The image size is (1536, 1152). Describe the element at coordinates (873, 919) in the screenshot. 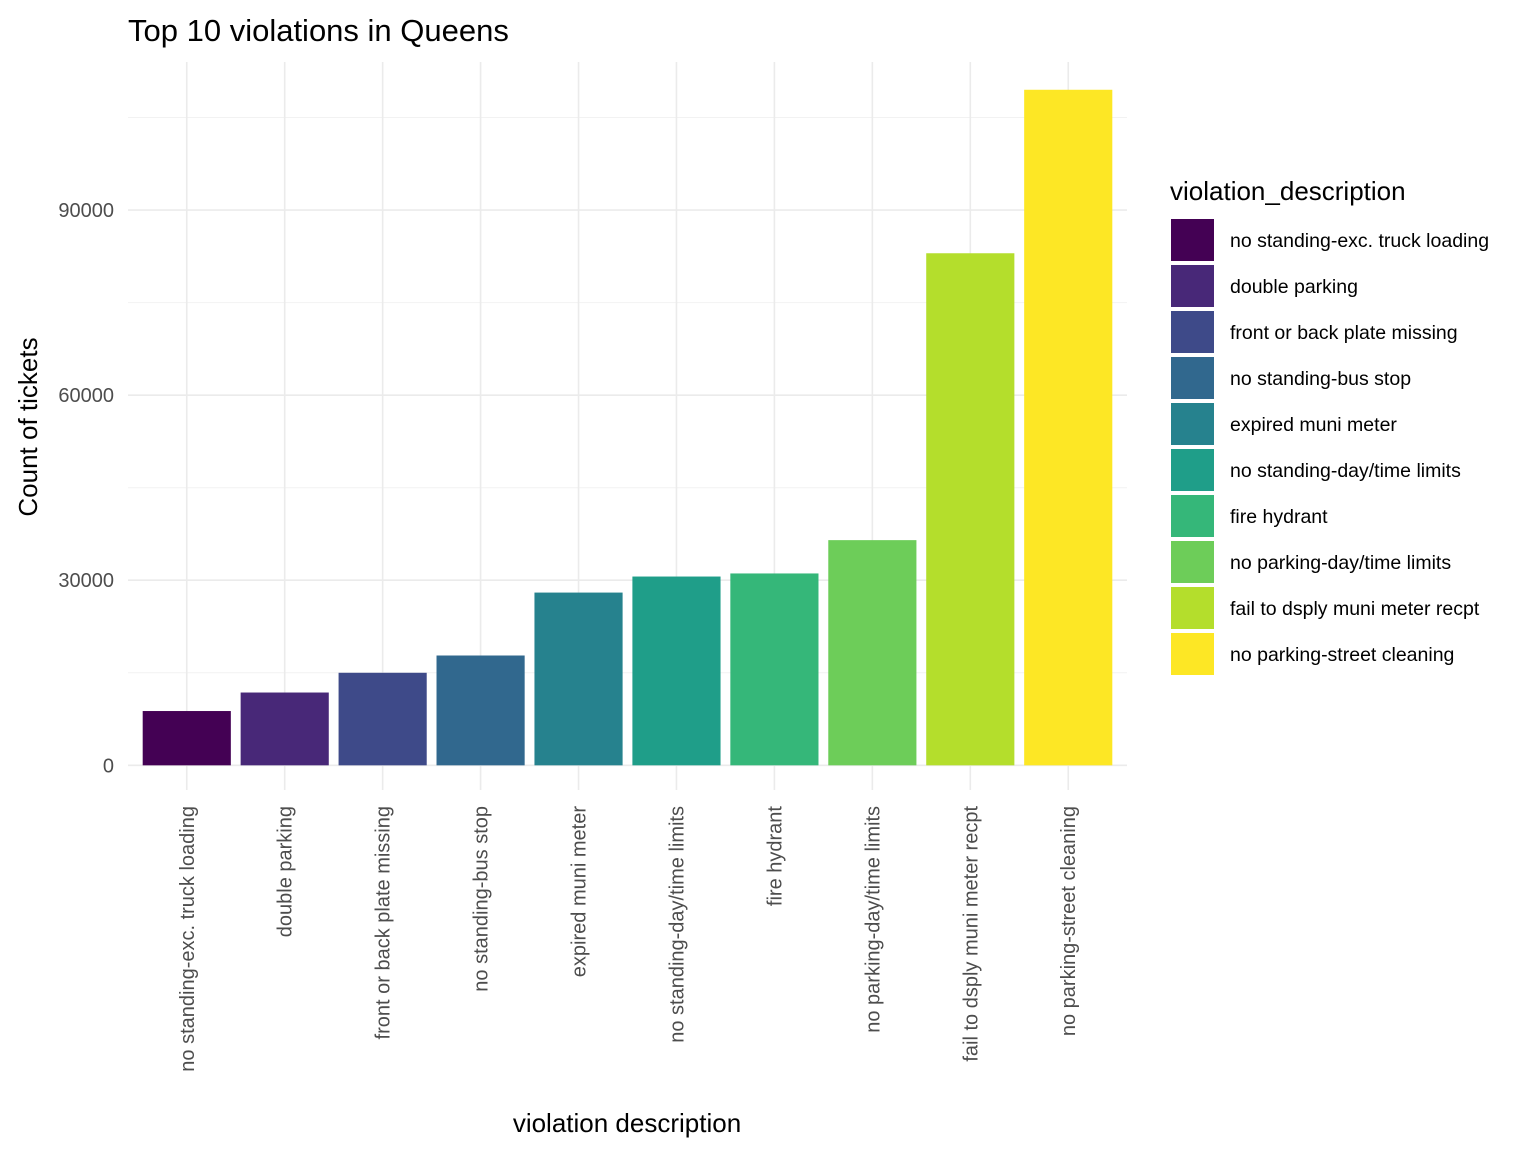

I see `x-tick-label: no parking-day/time limits` at that location.